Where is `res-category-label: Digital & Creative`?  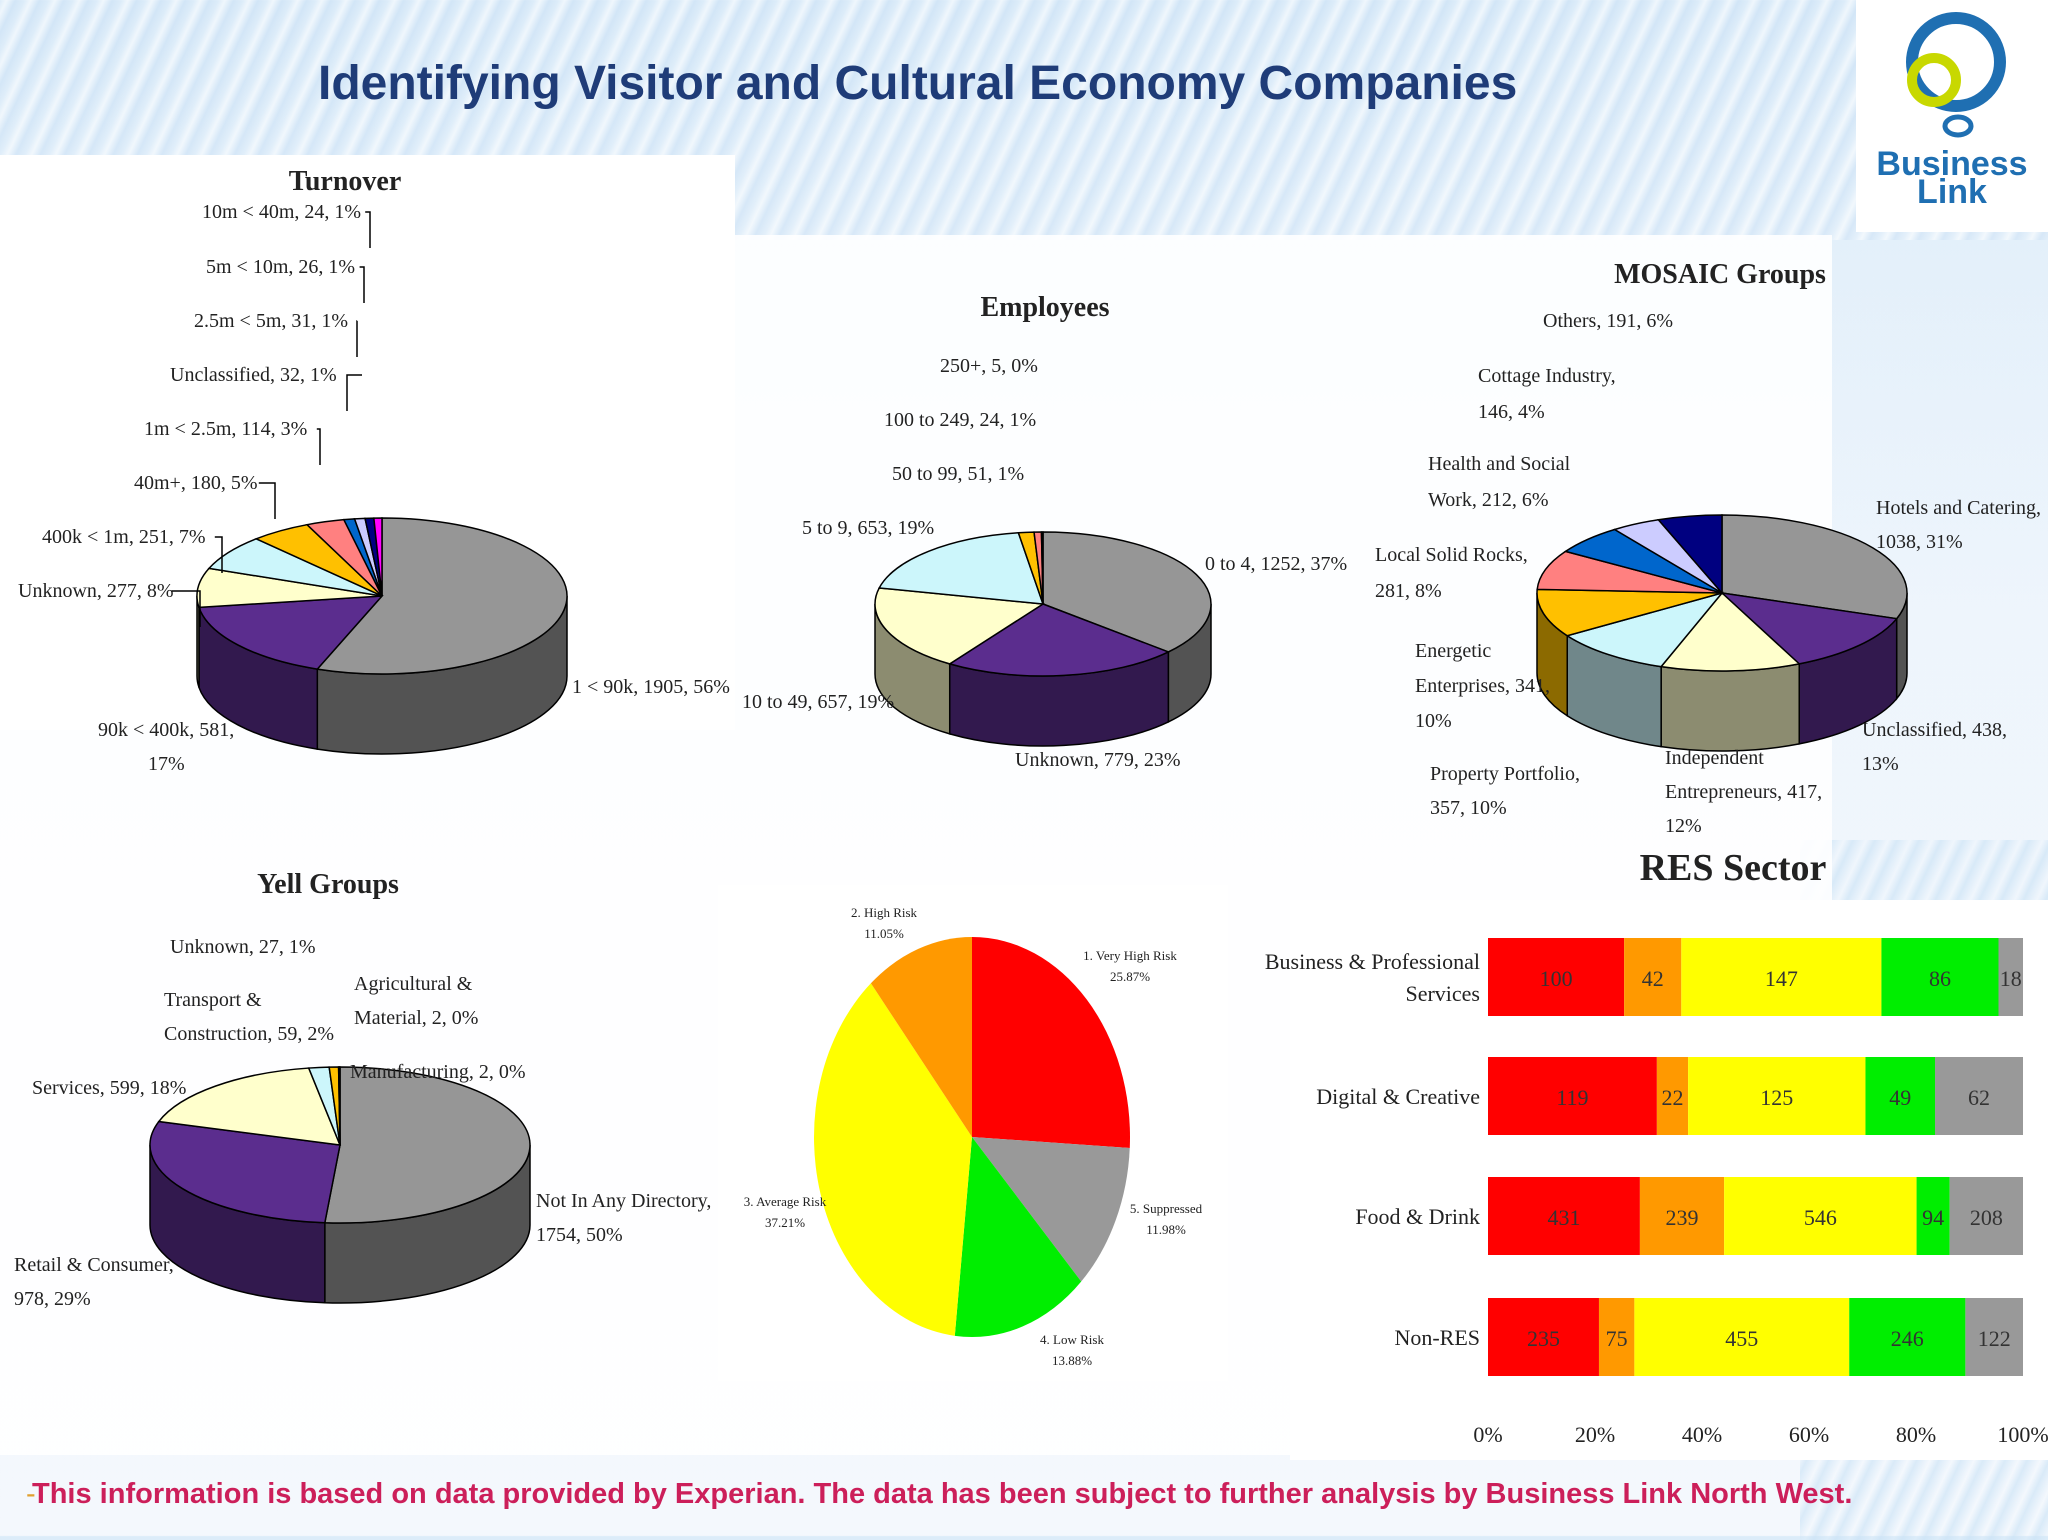 res-category-label: Digital & Creative is located at coordinates (1398, 1096).